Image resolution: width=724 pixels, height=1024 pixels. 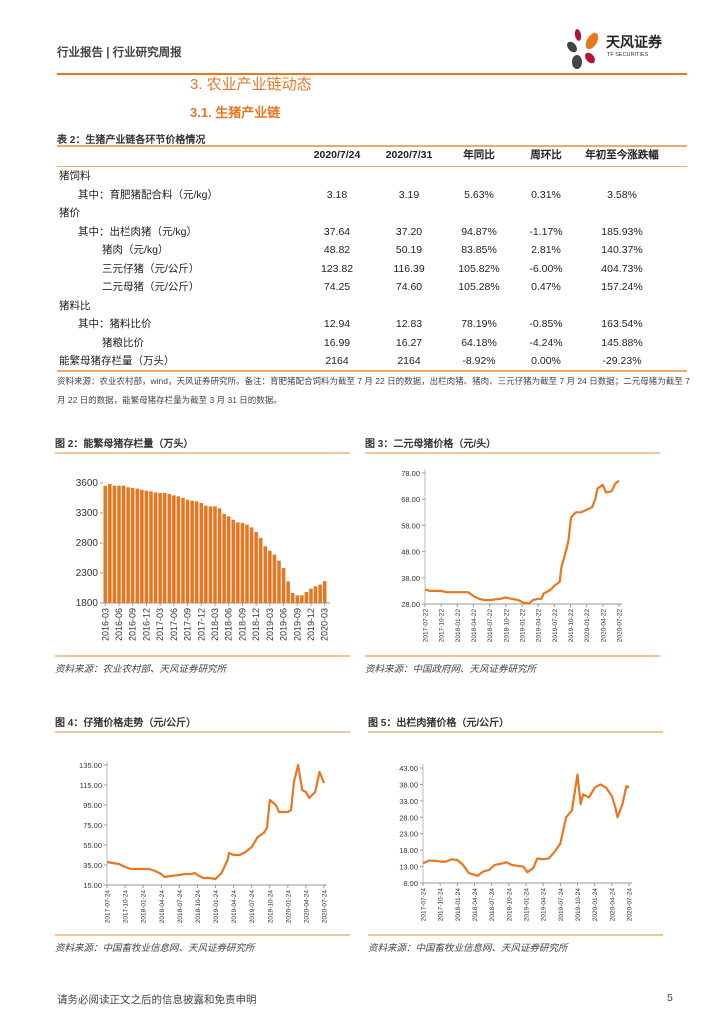 I want to click on x-tick-label: 2019-04-22, so click(x=539, y=626).